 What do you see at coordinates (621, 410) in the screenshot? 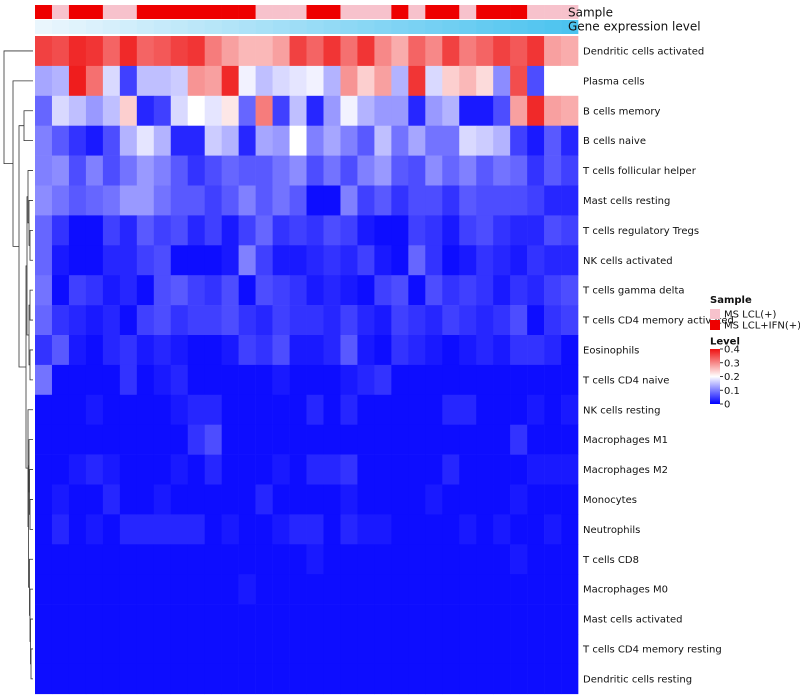
I see `row-label: NK cells resting` at bounding box center [621, 410].